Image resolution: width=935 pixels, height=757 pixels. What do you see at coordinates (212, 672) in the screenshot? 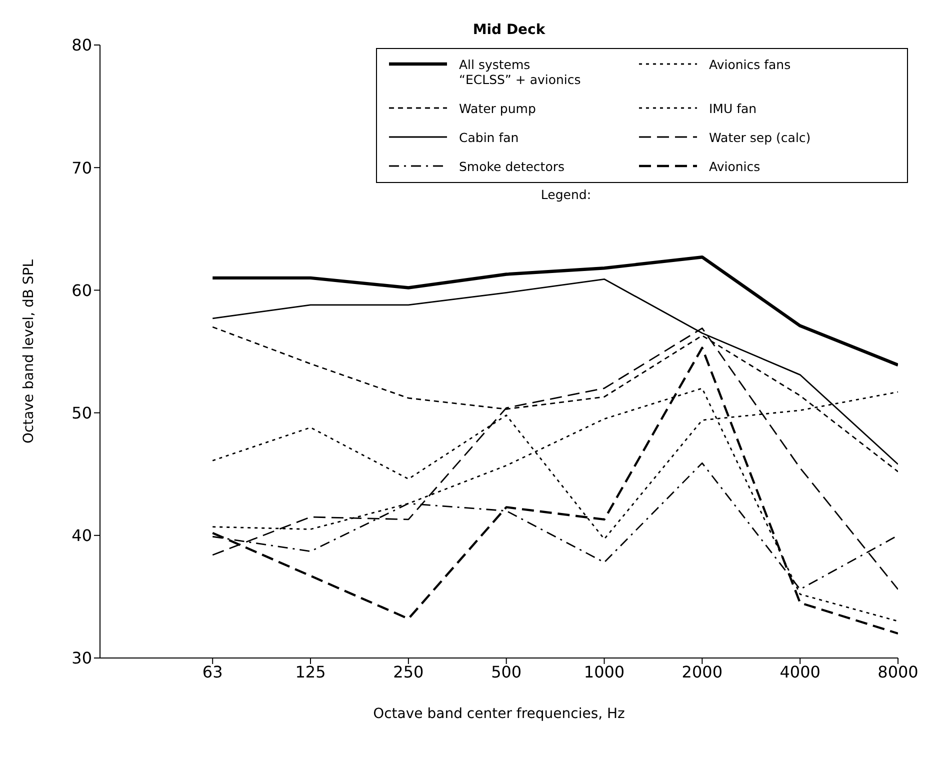
I see `x-tick-label: 63` at bounding box center [212, 672].